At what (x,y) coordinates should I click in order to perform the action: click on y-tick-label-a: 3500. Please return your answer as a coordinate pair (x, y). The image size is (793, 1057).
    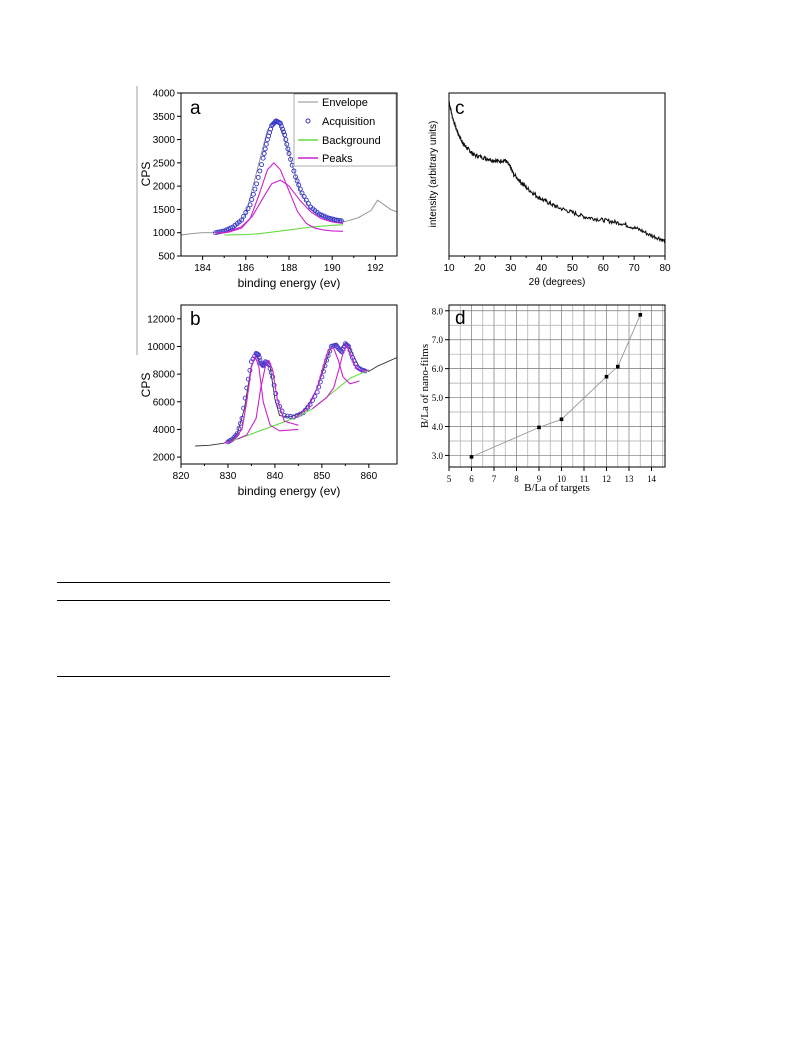
    Looking at the image, I should click on (164, 117).